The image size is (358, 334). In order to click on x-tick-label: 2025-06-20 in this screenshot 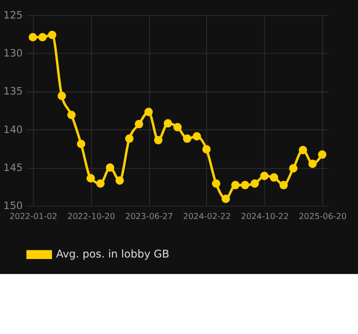, I will do `click(322, 215)`.